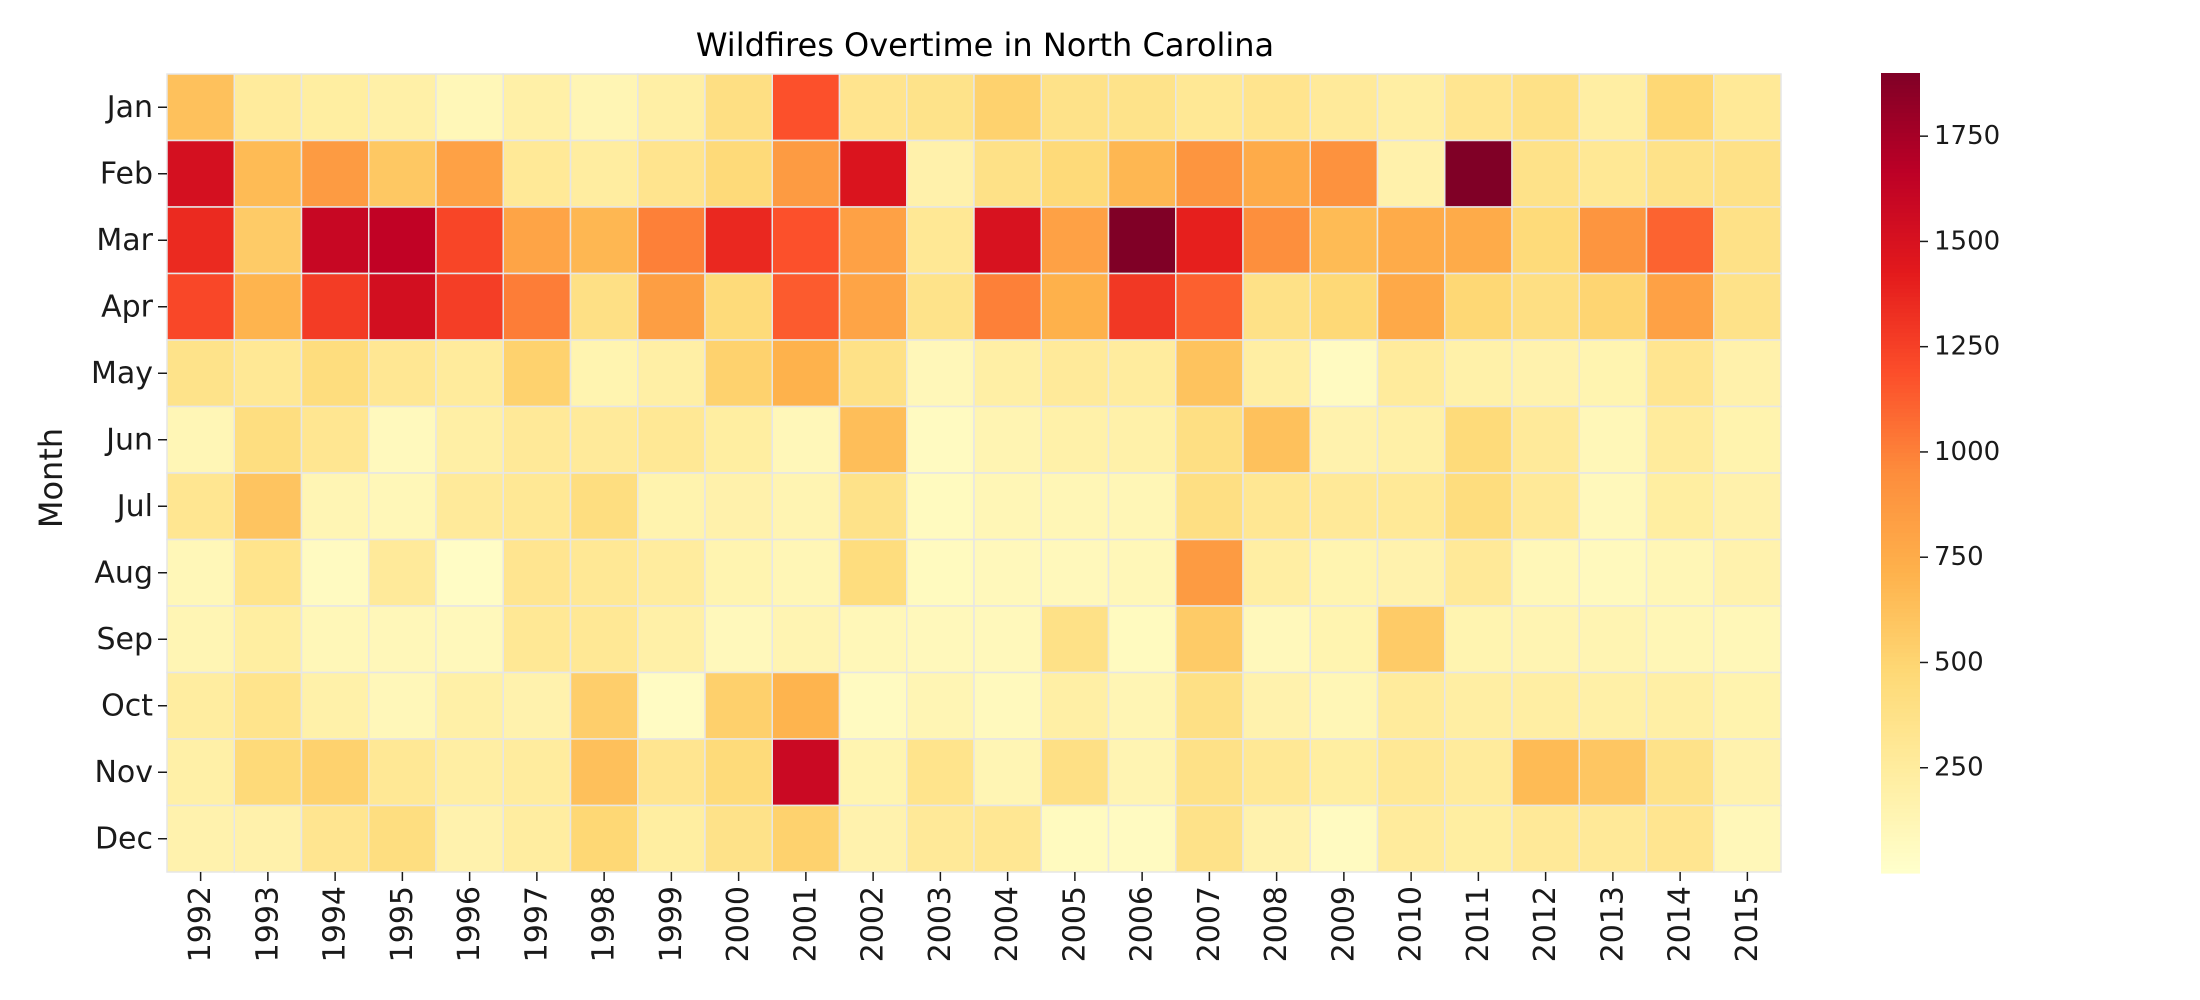 Image resolution: width=2200 pixels, height=1000 pixels. I want to click on chart-title: Wildfires Overtime in North Carolina, so click(985, 45).